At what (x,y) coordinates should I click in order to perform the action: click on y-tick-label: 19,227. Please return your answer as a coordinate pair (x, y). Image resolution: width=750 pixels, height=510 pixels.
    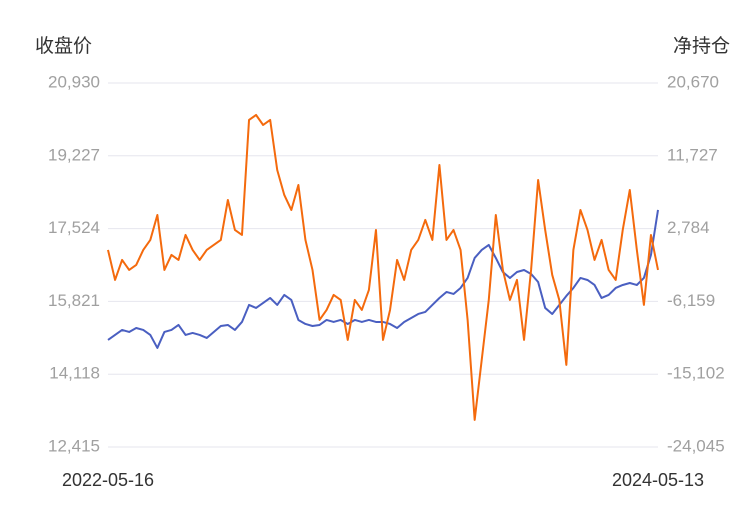
    Looking at the image, I should click on (74, 154).